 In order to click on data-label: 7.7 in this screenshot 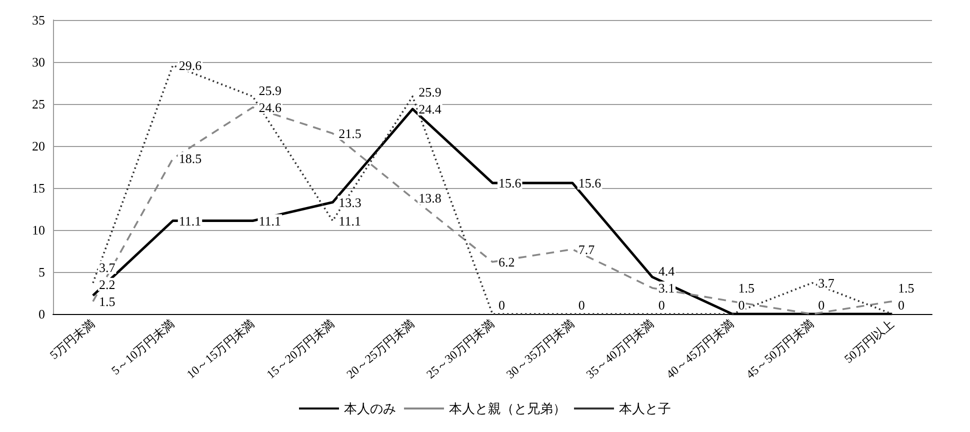, I will do `click(587, 249)`.